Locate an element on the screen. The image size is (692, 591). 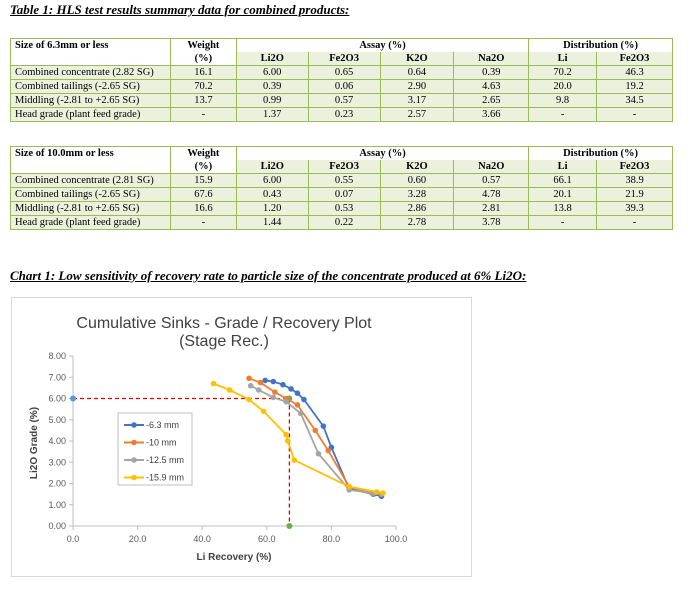
chart-title: Cumulative Sinks - Grade / Recovery Plot is located at coordinates (224, 323).